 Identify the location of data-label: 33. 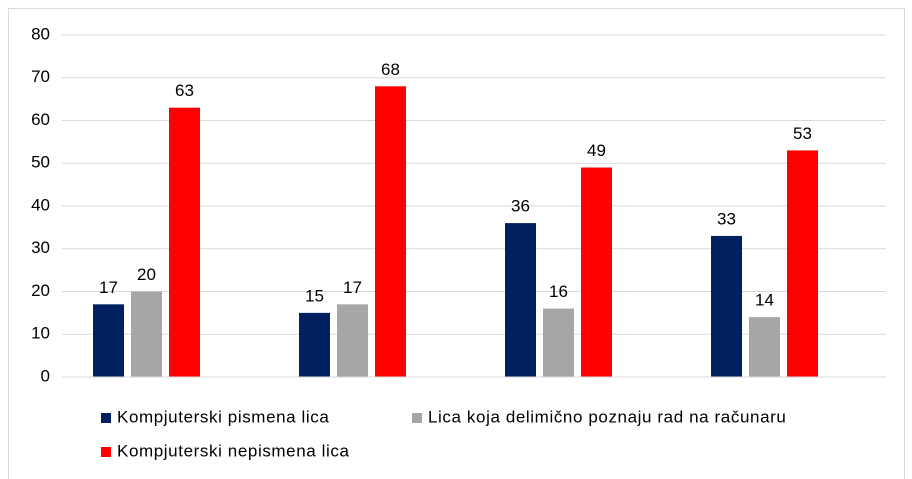
(726, 218).